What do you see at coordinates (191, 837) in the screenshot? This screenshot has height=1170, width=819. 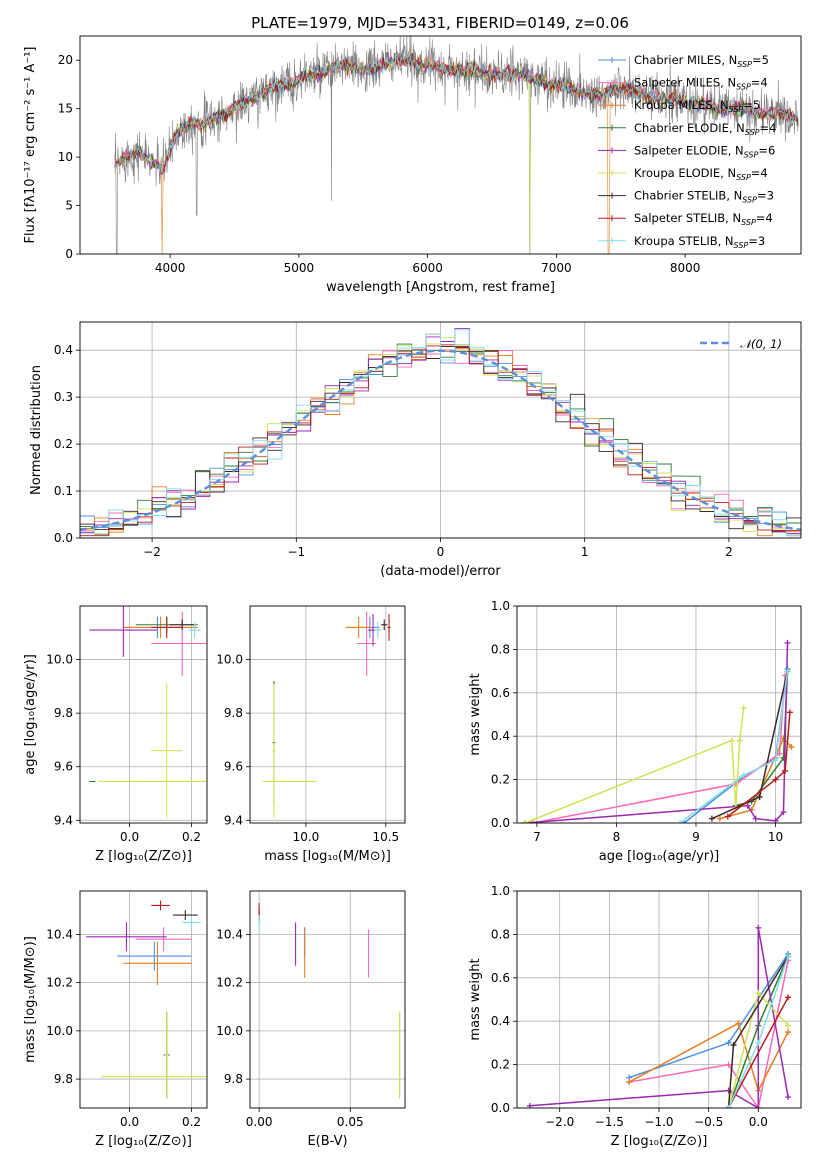 I see `x-tick-label: 0.2` at bounding box center [191, 837].